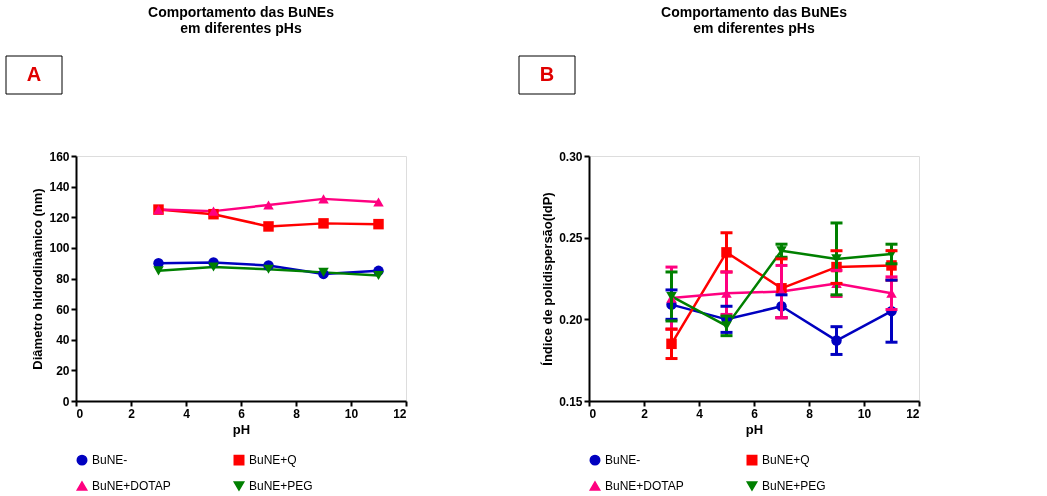 This screenshot has height=496, width=1047. What do you see at coordinates (66, 401) in the screenshot?
I see `y-tick-label: 0` at bounding box center [66, 401].